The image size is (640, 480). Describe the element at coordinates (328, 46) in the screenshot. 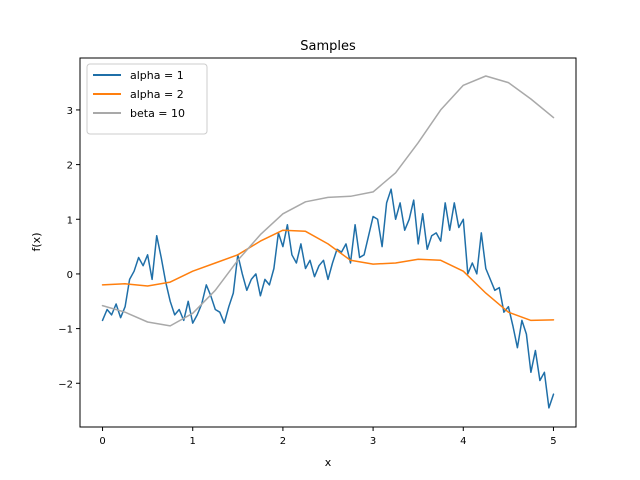

I see `chart-title: Samples` at that location.